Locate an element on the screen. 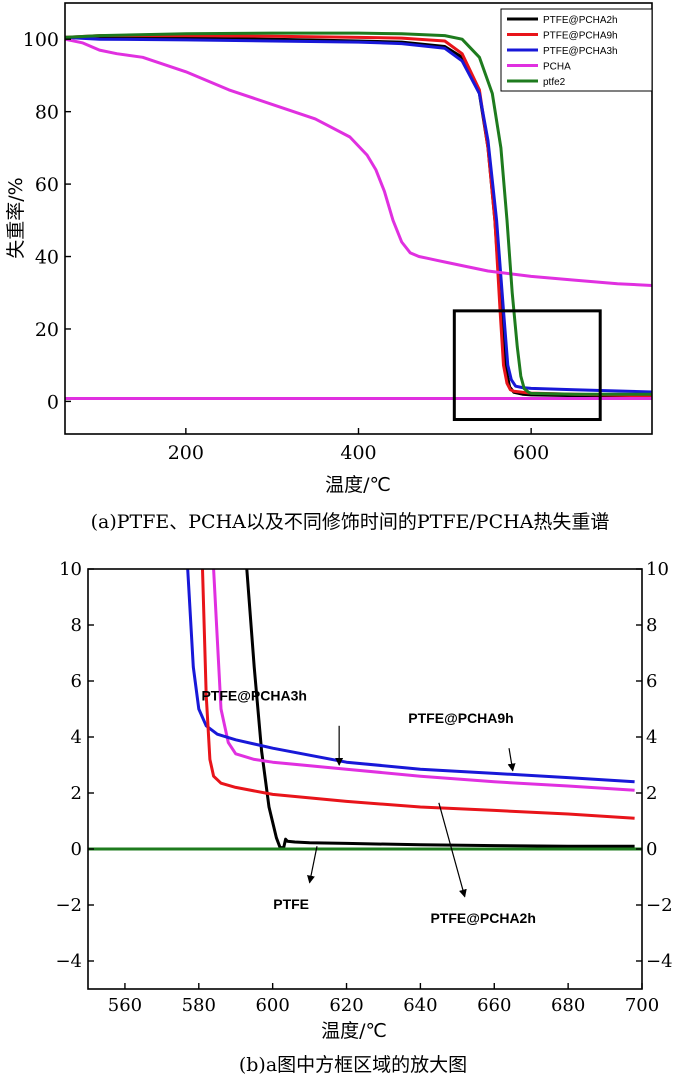 This screenshot has height=1084, width=700. panel-b-yticks-right: −4 −2 0 2 4 6 8 10 is located at coordinates (654, 765).